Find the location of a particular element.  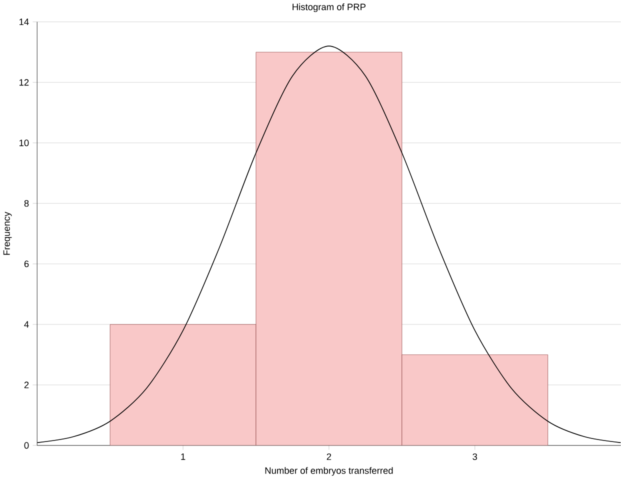

y-tick-label: 0 is located at coordinates (26, 445).